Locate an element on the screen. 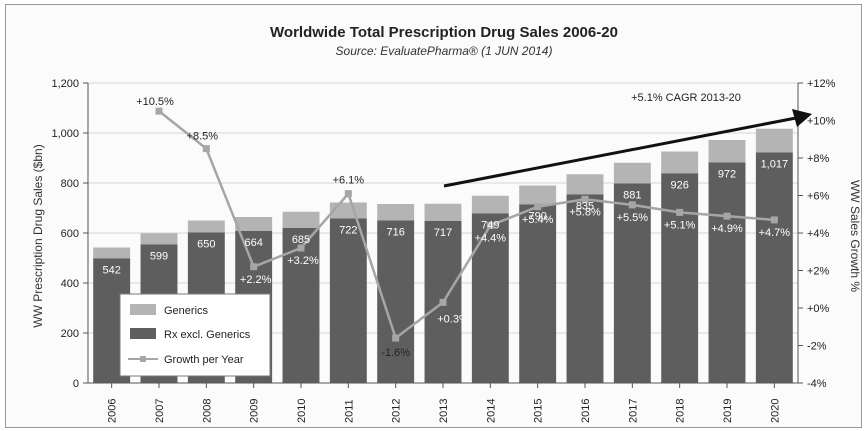 The width and height of the screenshot is (868, 431). y-left-tick-label: 400 is located at coordinates (70, 284).